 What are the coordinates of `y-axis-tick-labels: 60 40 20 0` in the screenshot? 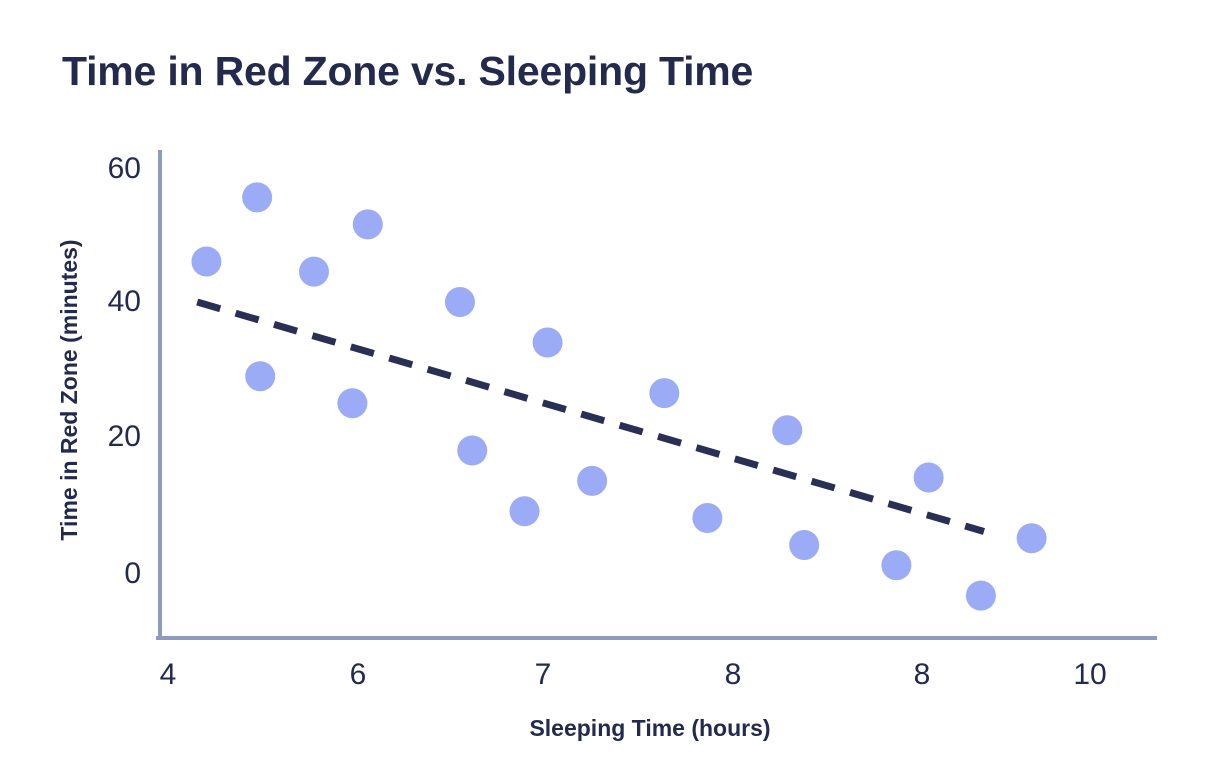 It's located at (124, 371).